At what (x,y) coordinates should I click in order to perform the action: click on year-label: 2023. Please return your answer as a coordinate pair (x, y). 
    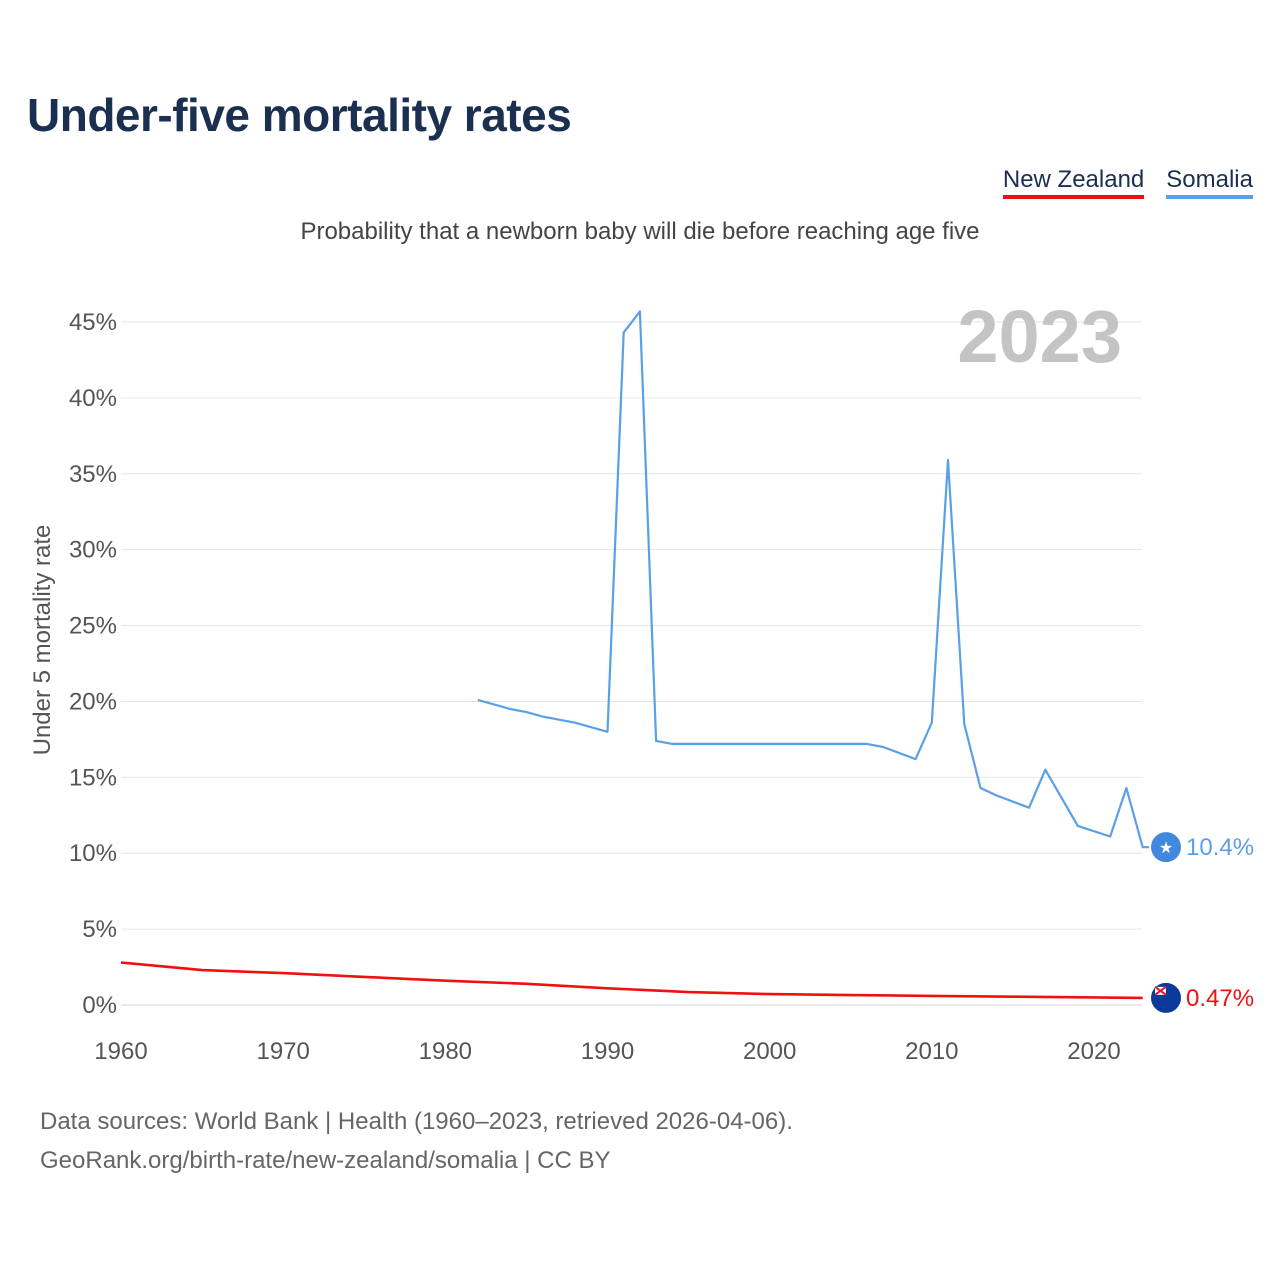
    Looking at the image, I should click on (1039, 336).